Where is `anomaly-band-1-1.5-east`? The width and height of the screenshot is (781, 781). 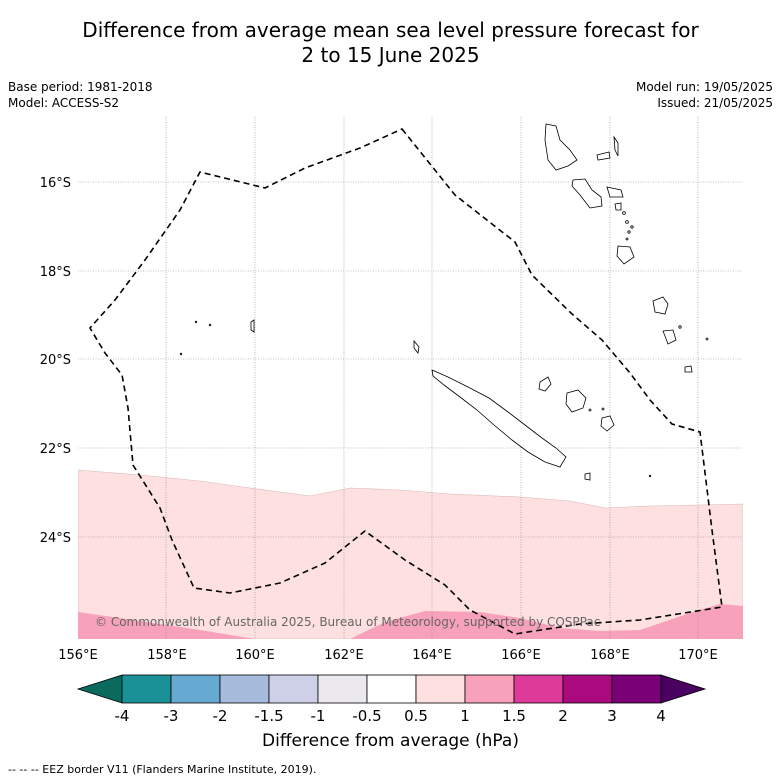
anomaly-band-1-1.5-east is located at coordinates (546, 621).